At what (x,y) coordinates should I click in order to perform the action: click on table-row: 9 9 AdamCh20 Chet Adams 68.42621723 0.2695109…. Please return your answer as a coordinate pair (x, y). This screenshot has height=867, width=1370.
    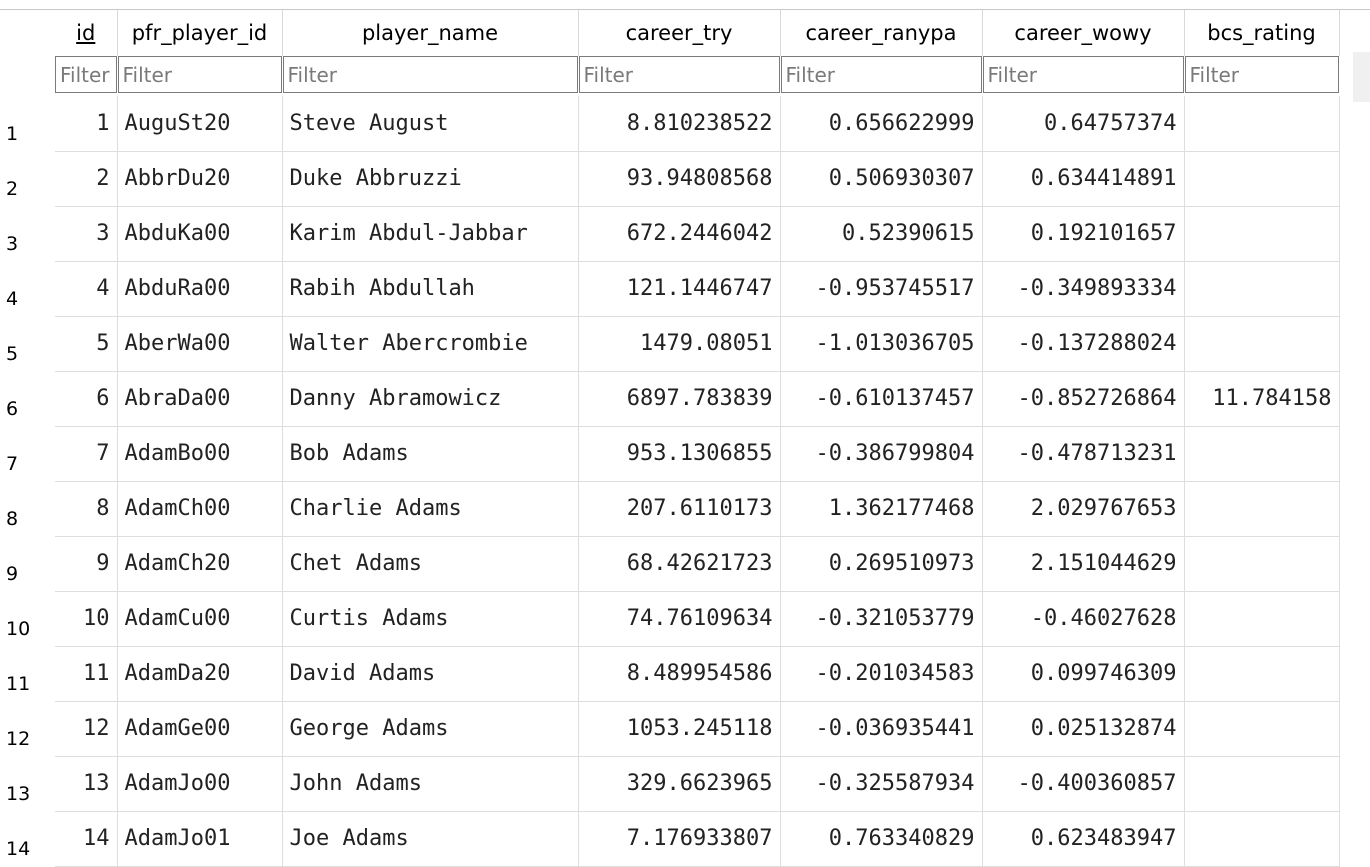
    Looking at the image, I should click on (670, 564).